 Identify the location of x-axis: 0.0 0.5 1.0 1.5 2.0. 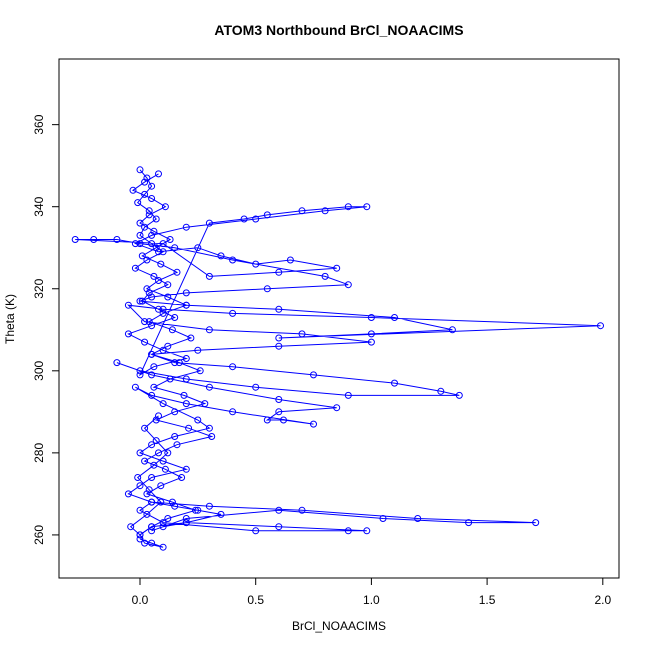
(371, 592).